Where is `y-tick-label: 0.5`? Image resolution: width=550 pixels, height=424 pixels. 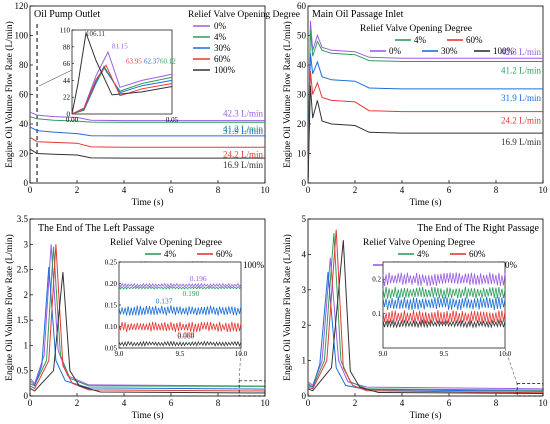
y-tick-label: 0.5 is located at coordinates (23, 371).